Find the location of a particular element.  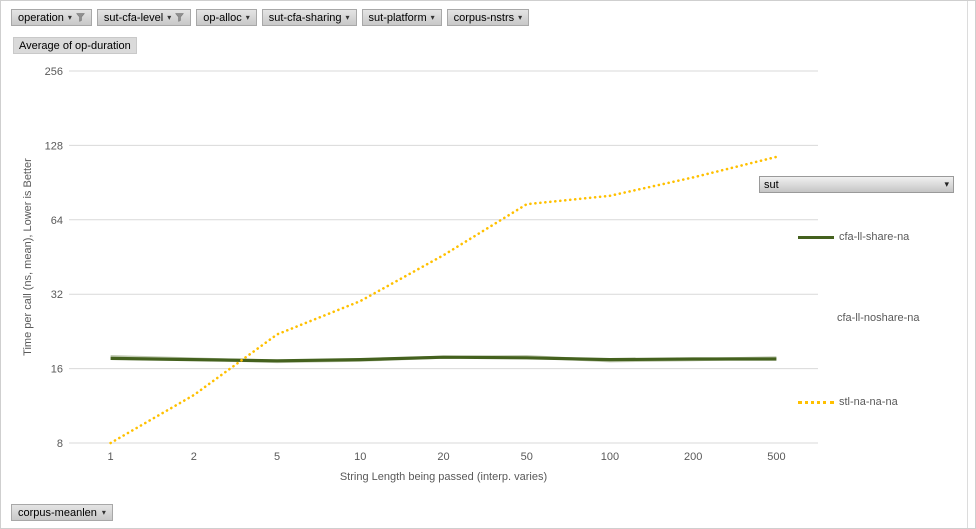

filter-button-sut-cfa-level: sut-cfa-level ▾ is located at coordinates (144, 17).